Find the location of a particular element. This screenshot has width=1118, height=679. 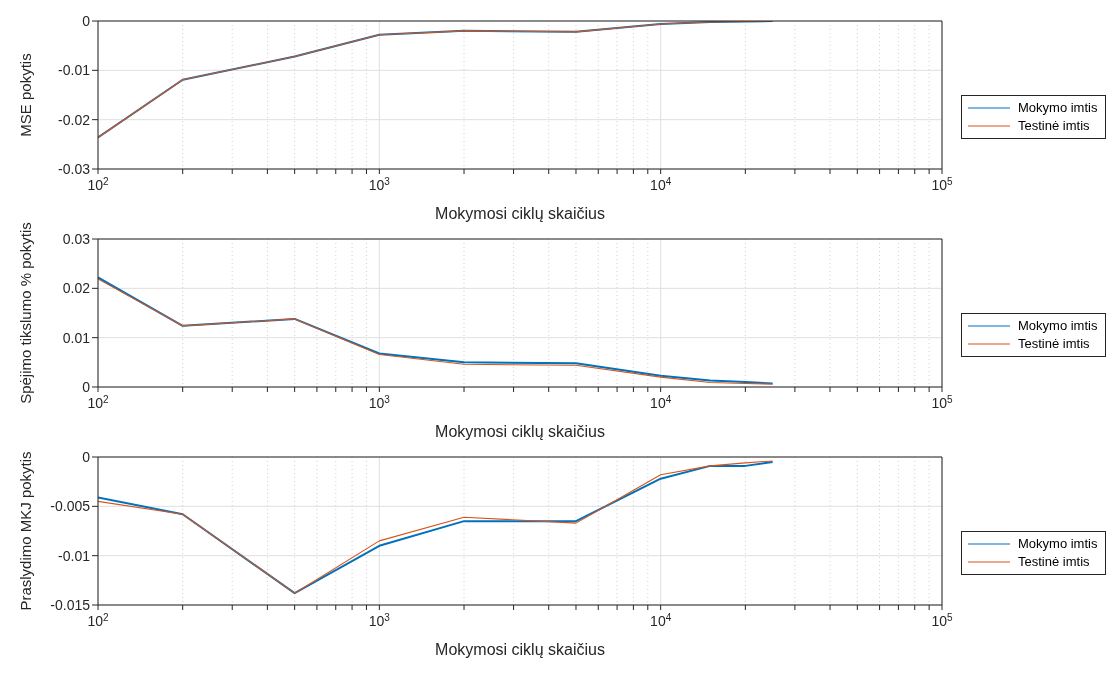

y-axis-title: MSE pokytis is located at coordinates (26, 95).